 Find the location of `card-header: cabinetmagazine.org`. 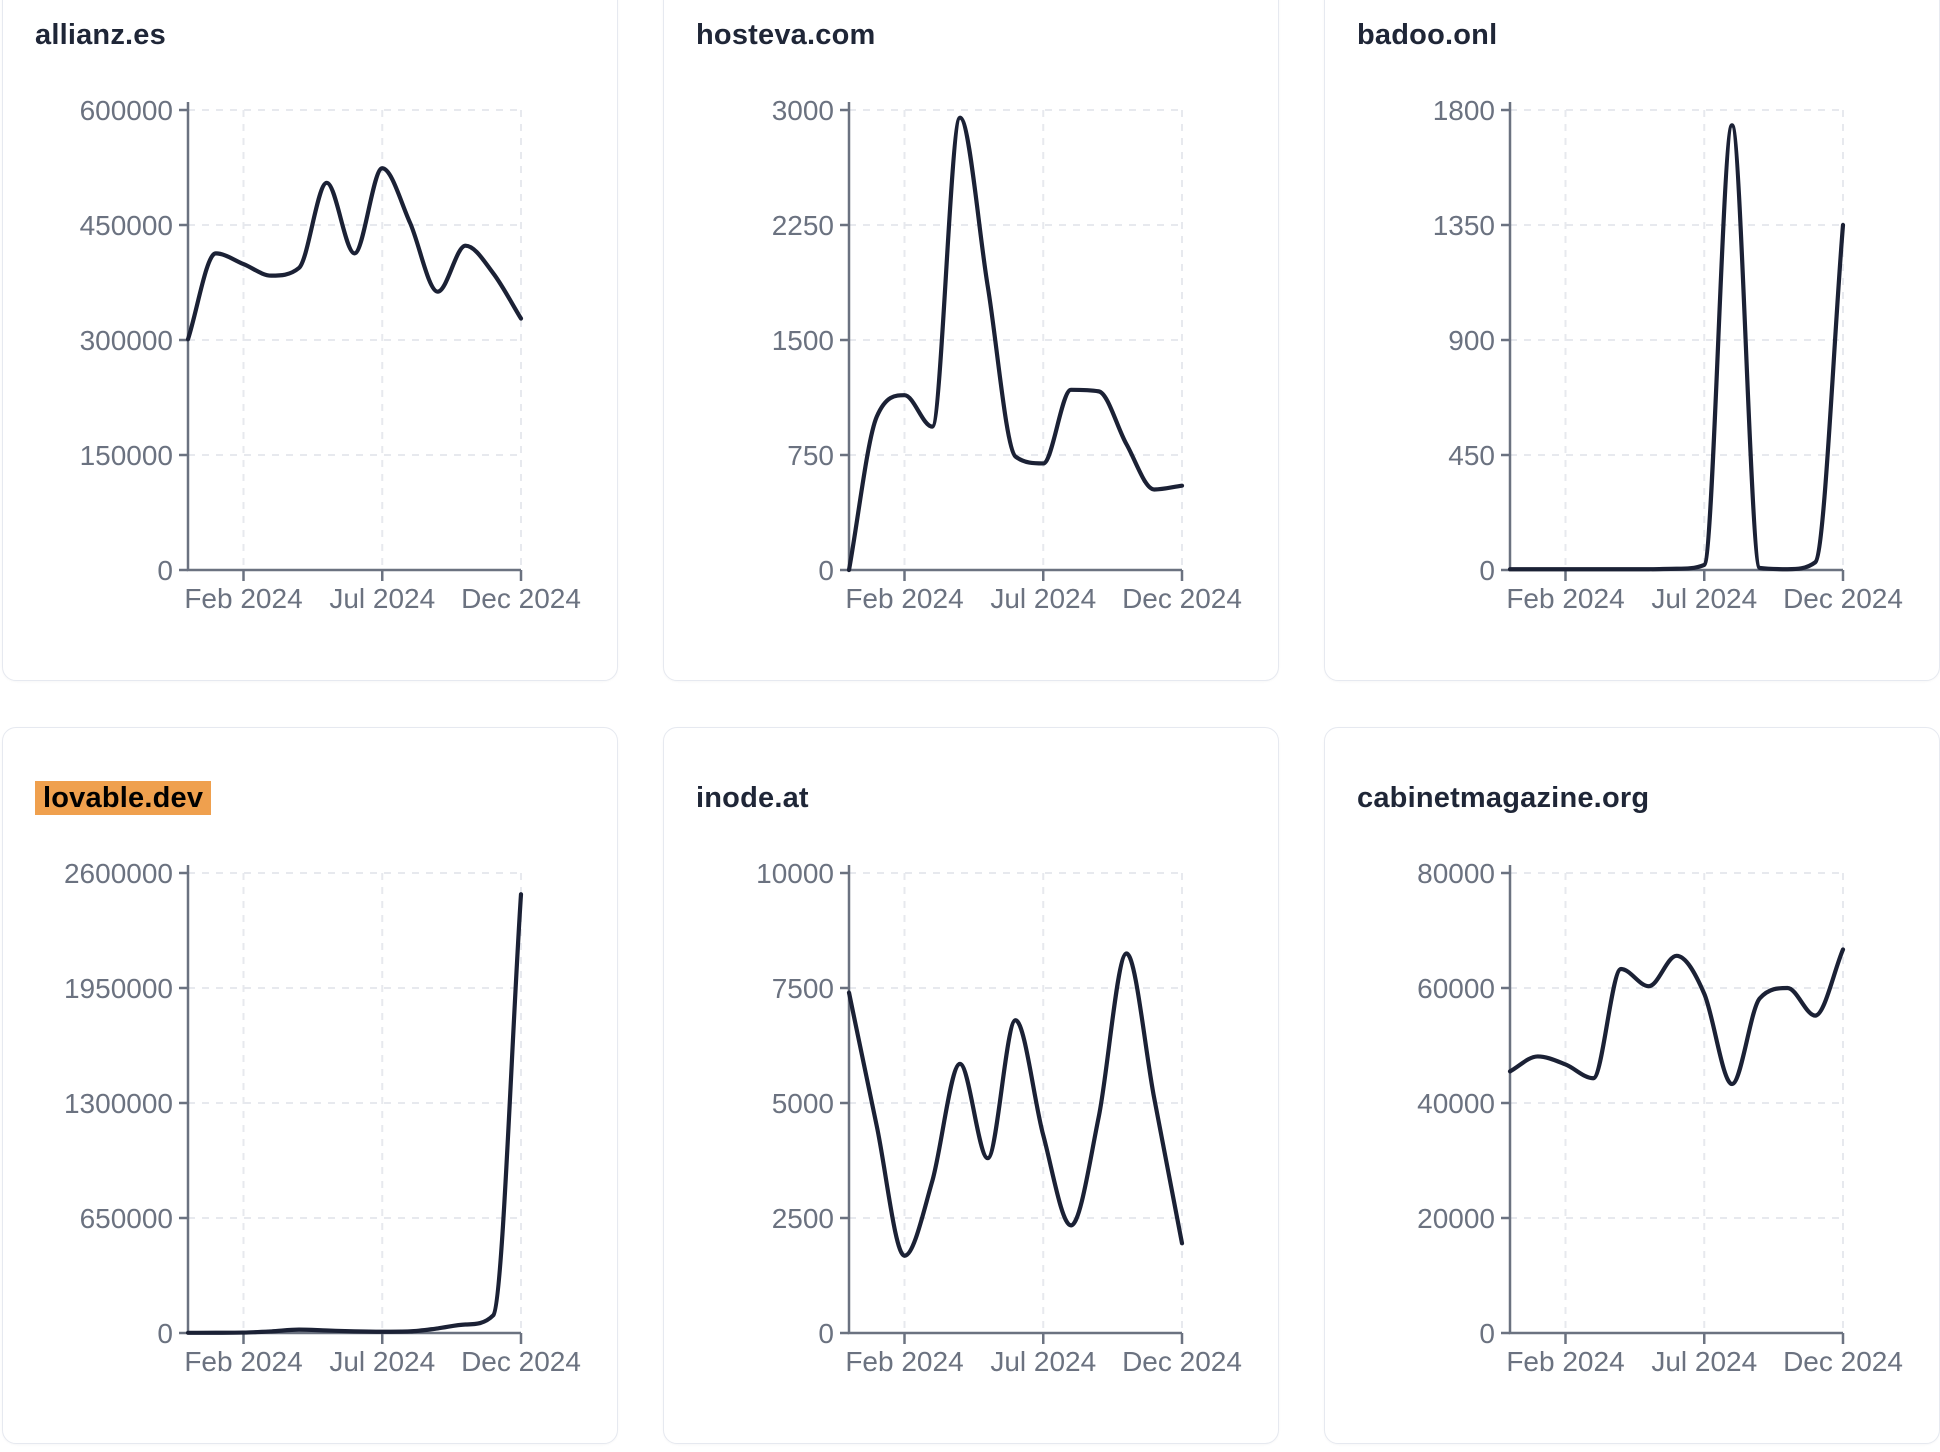

card-header: cabinetmagazine.org is located at coordinates (1503, 798).